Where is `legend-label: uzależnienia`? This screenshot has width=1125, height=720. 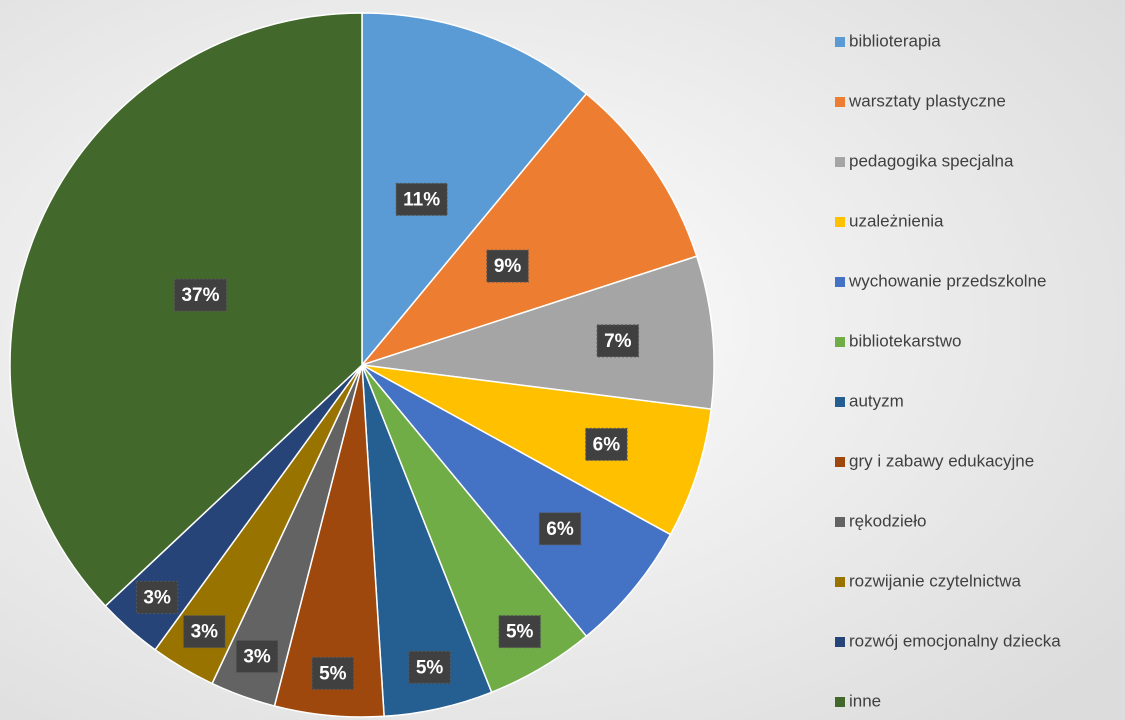
legend-label: uzależnienia is located at coordinates (896, 220).